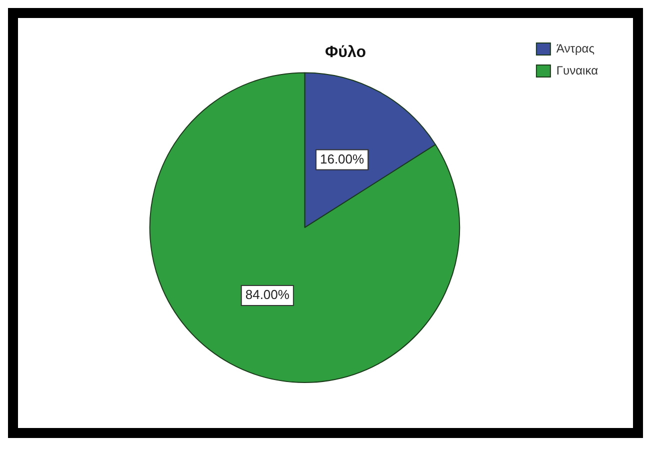 The width and height of the screenshot is (659, 460). Describe the element at coordinates (575, 48) in the screenshot. I see `legend-label: Άντρας` at that location.